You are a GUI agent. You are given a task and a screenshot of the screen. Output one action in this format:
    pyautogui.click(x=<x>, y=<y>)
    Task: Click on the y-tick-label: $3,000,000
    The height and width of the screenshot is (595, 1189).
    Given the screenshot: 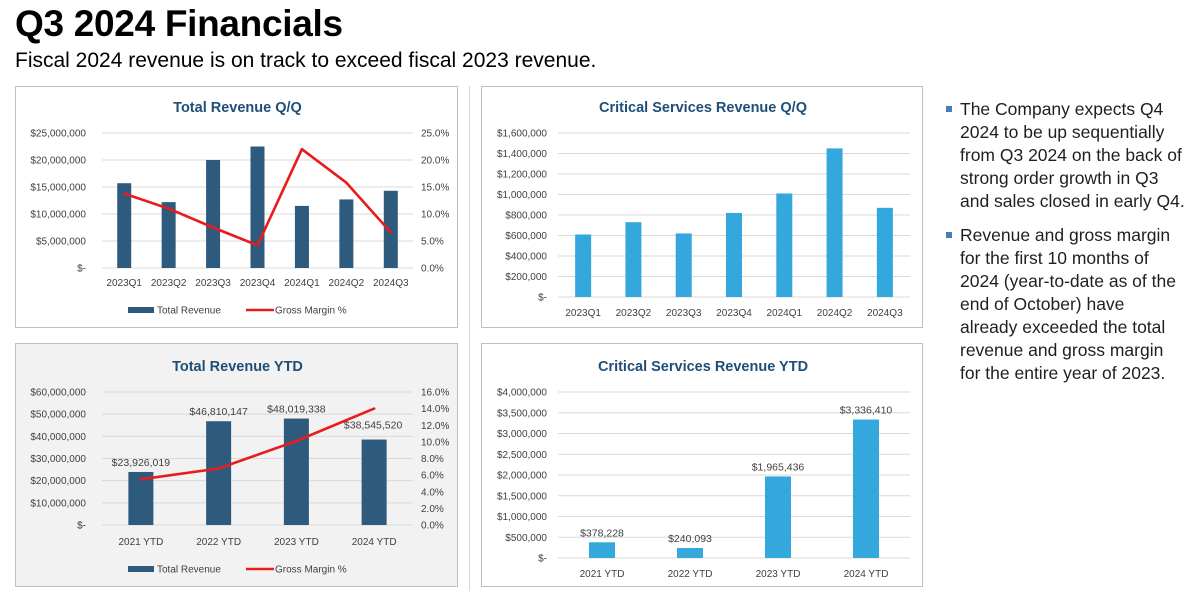 What is the action you would take?
    pyautogui.click(x=522, y=434)
    